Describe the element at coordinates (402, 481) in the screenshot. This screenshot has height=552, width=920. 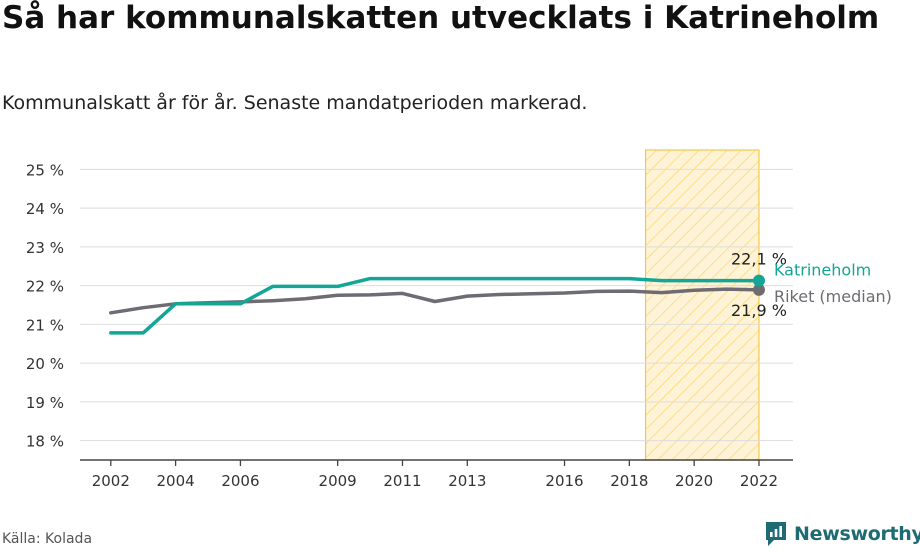
I see `x-tick-label: 2011` at that location.